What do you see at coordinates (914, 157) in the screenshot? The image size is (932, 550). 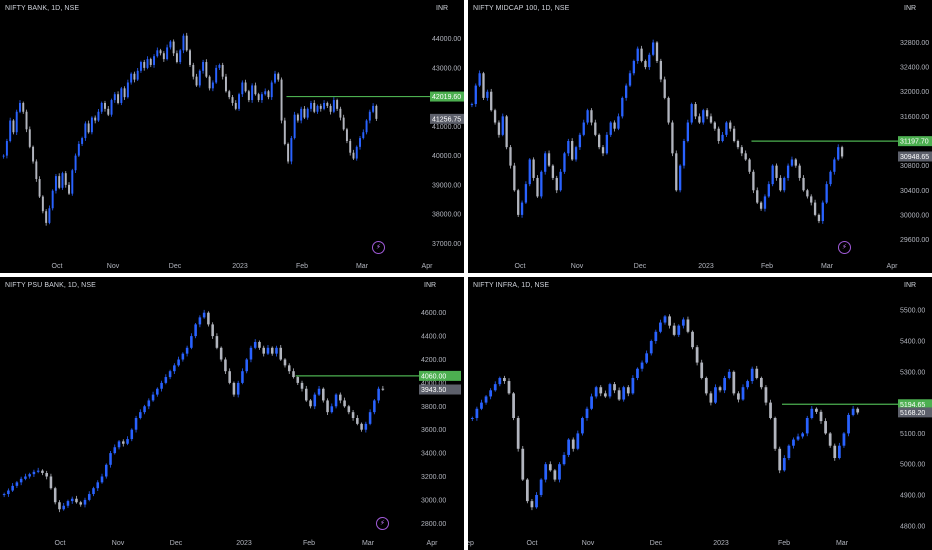 I see `svg-text: 30948.65` at bounding box center [914, 157].